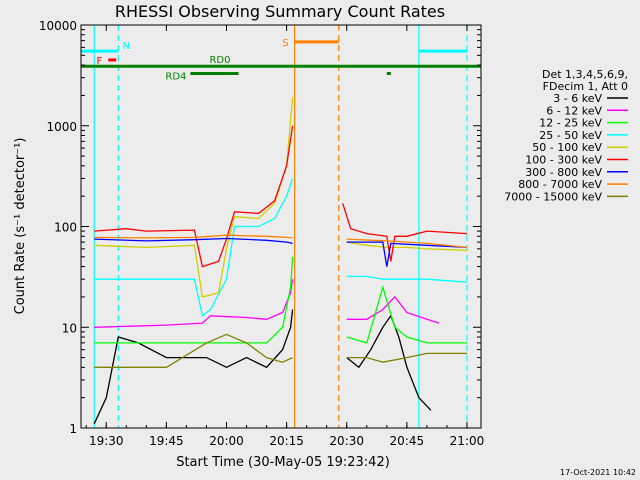  Describe the element at coordinates (226, 441) in the screenshot. I see `x-tick-label-20-00: 20:00` at that location.